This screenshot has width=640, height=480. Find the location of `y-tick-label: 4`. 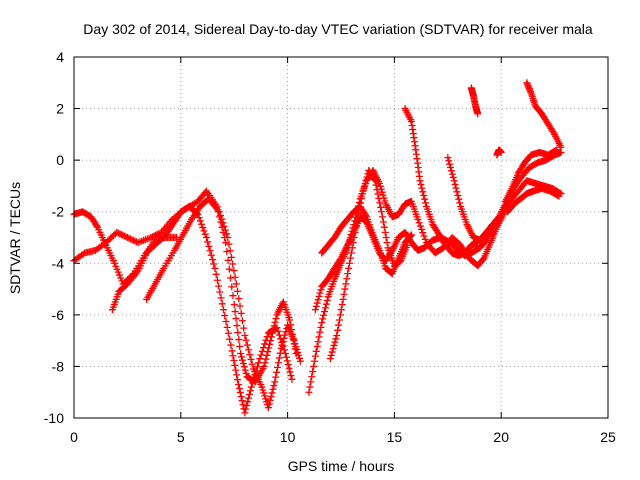

y-tick-label: 4 is located at coordinates (60, 57).